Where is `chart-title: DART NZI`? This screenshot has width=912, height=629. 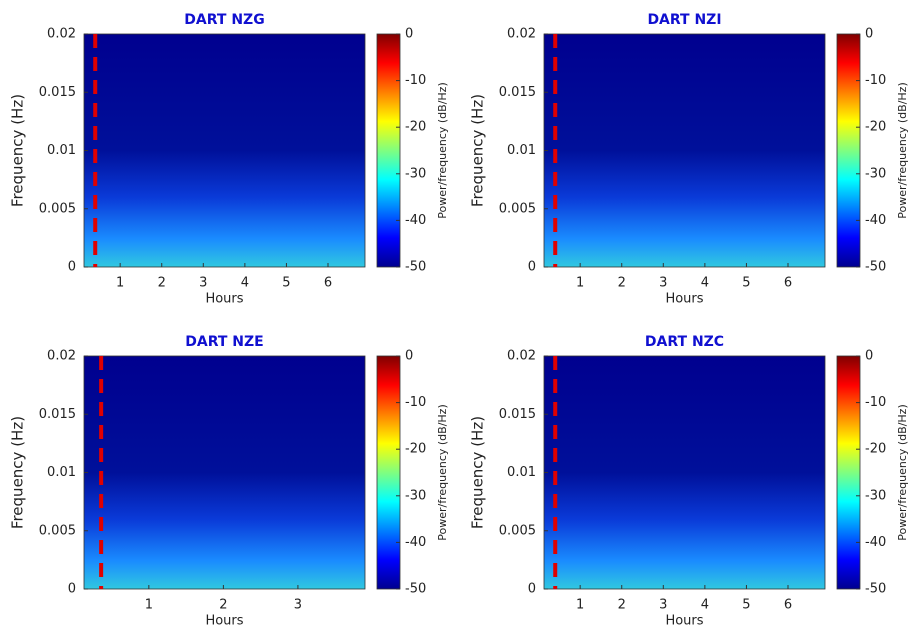 chart-title: DART NZI is located at coordinates (684, 20).